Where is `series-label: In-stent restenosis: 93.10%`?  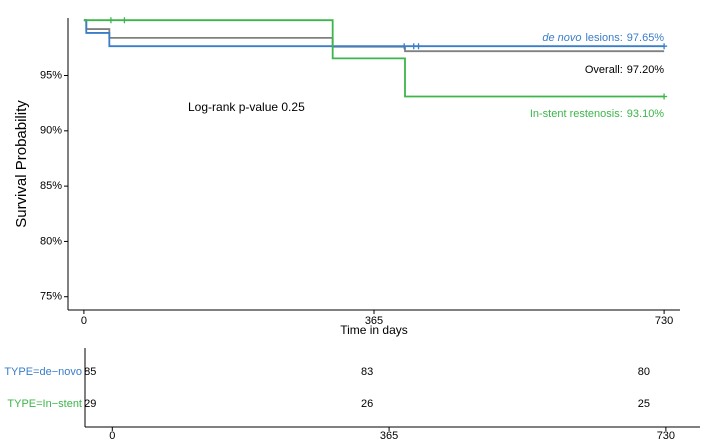 series-label: In-stent restenosis: 93.10% is located at coordinates (597, 114).